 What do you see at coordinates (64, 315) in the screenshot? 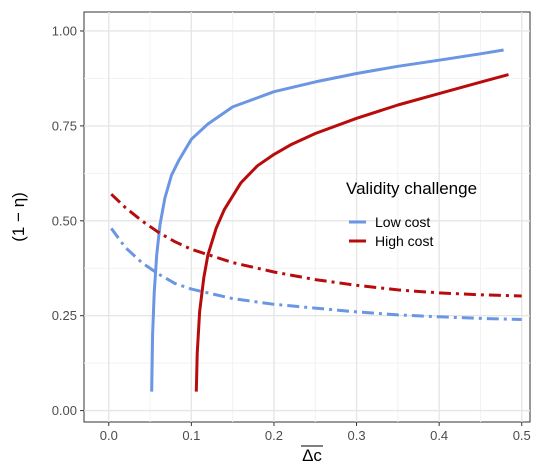
I see `y-tick-label: 0.25` at bounding box center [64, 315].